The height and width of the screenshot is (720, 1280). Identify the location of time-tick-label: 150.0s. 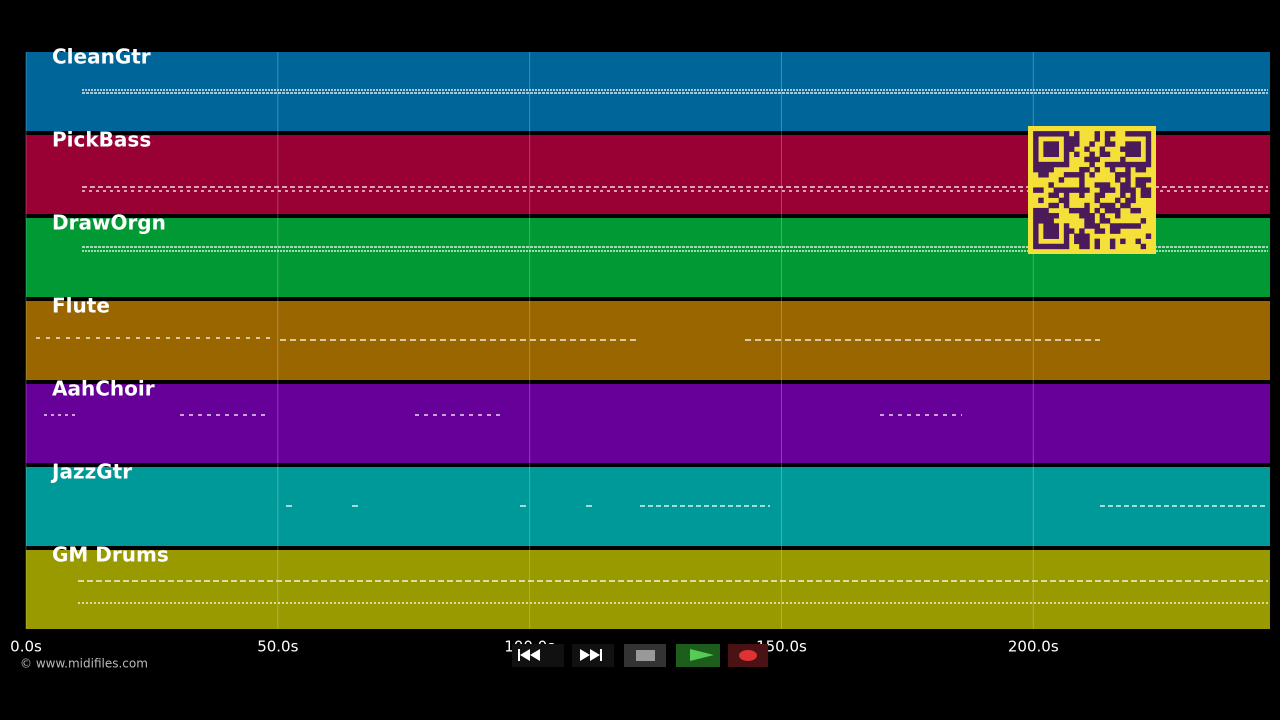
(781, 647).